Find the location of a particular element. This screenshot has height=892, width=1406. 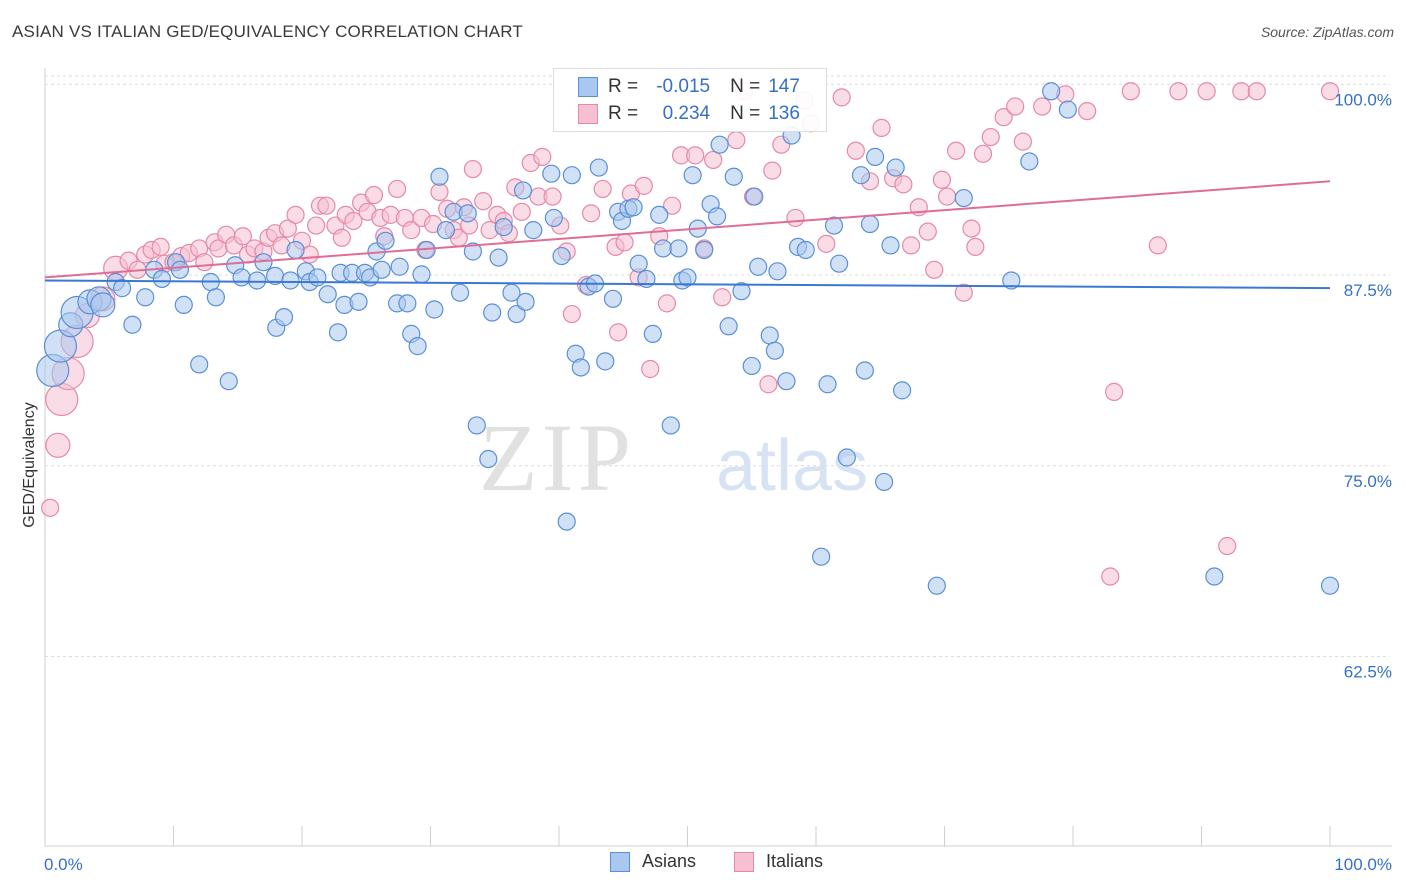

y-tick-label: 75.0% is located at coordinates (1368, 481).